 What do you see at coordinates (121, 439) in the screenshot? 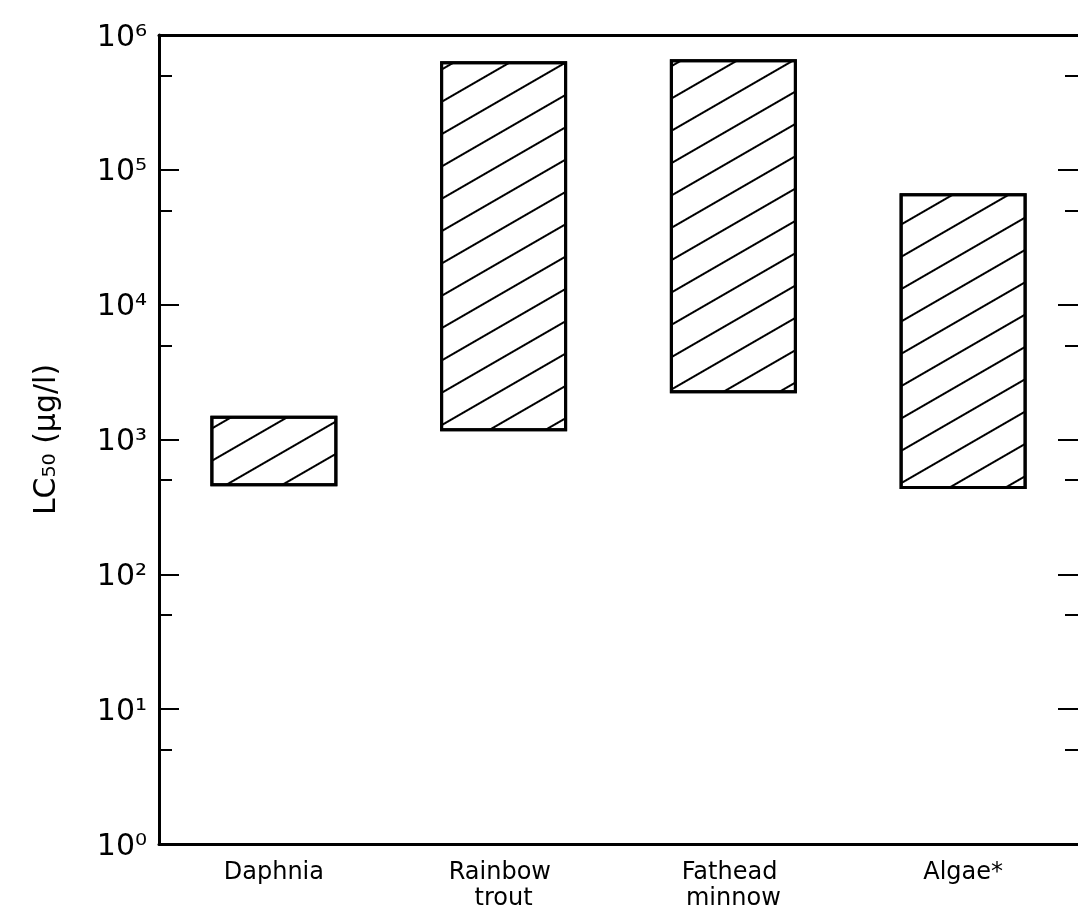
I see `y-tick-label: 10³` at bounding box center [121, 439].